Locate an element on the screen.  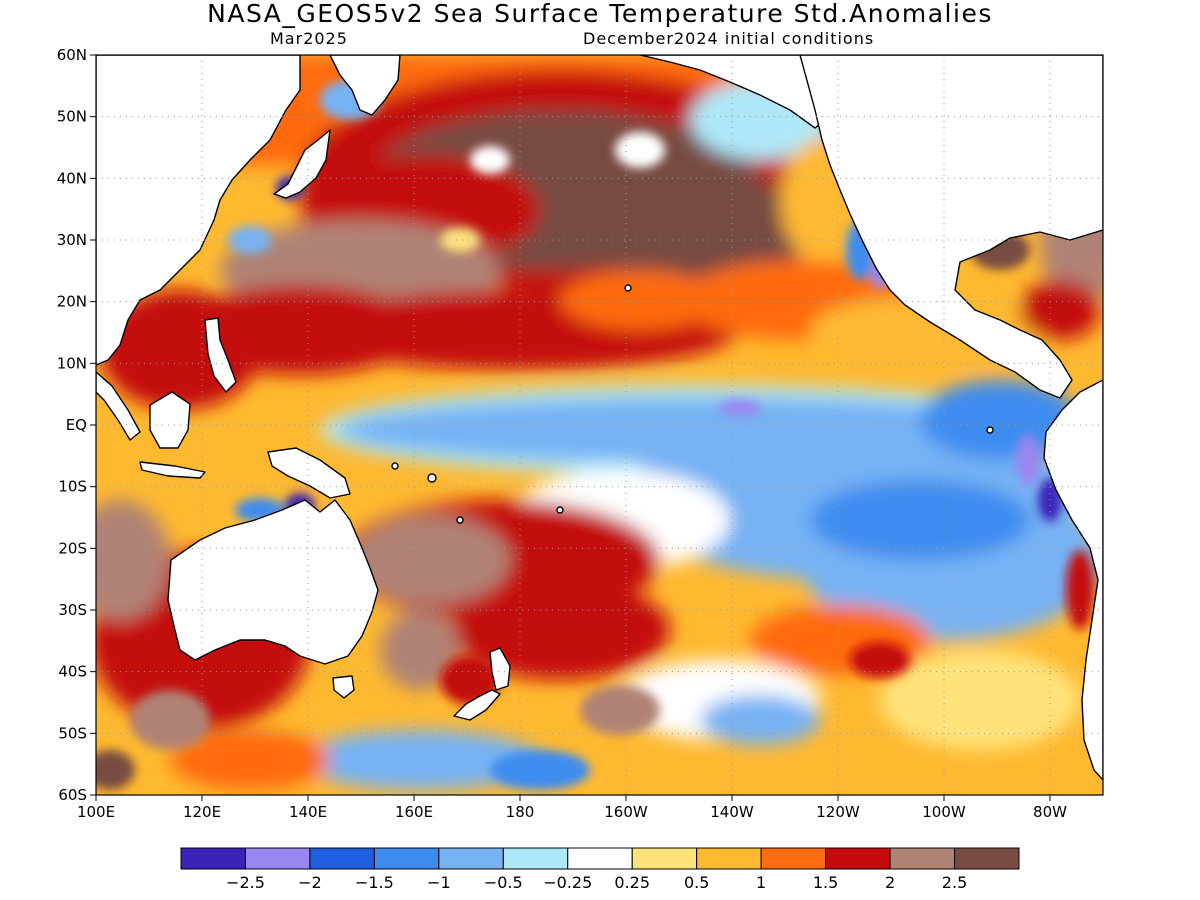
lat-tick-label: 20N is located at coordinates (72, 302).